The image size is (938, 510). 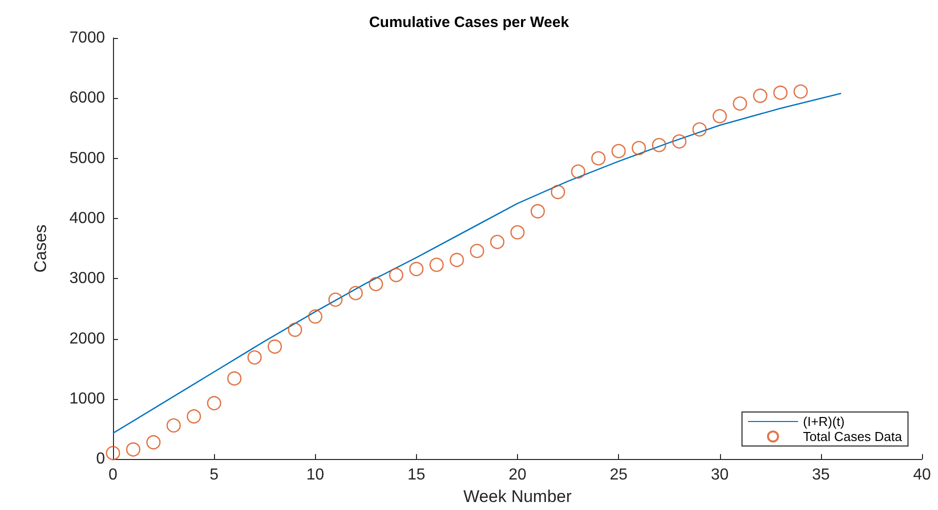 What do you see at coordinates (824, 421) in the screenshot?
I see `legend-label: (I+R)(t)` at bounding box center [824, 421].